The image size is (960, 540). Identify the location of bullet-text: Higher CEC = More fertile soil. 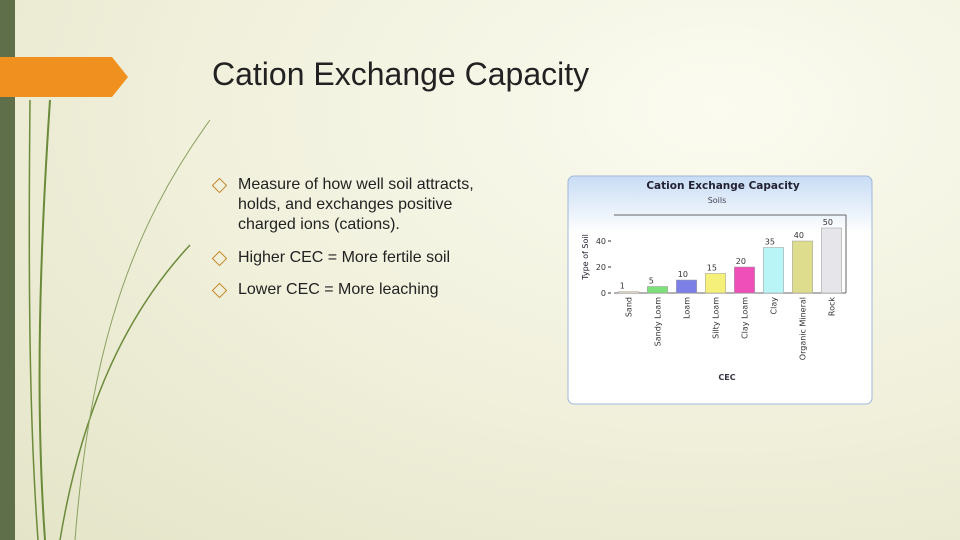
(344, 257).